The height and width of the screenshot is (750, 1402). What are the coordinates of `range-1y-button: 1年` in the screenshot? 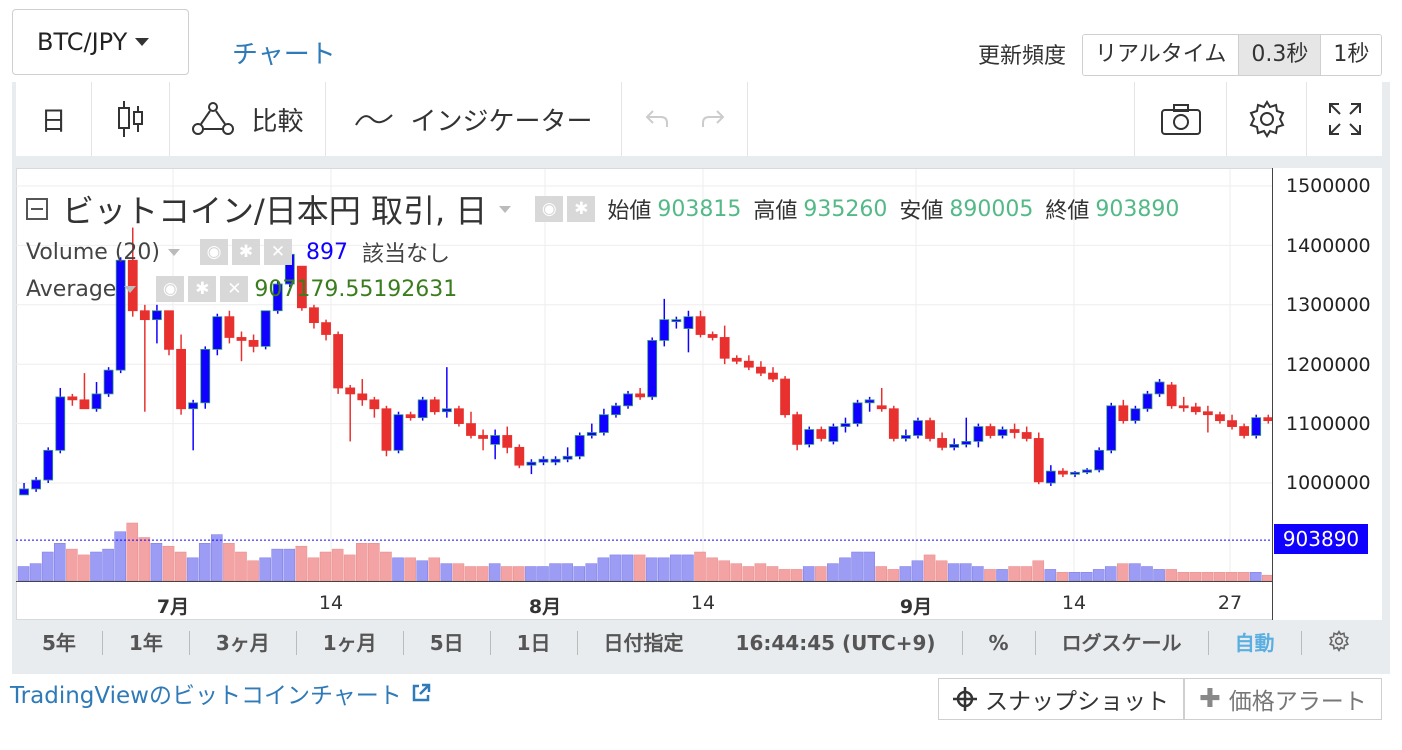 It's located at (146, 643).